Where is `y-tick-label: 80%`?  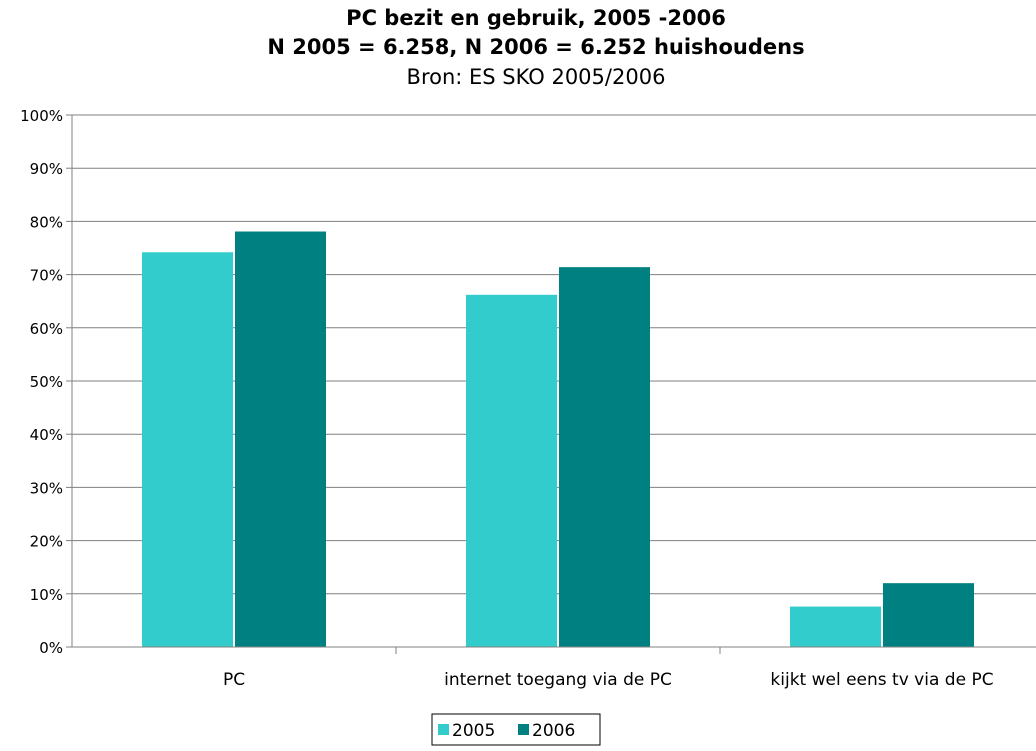 y-tick-label: 80% is located at coordinates (46, 222).